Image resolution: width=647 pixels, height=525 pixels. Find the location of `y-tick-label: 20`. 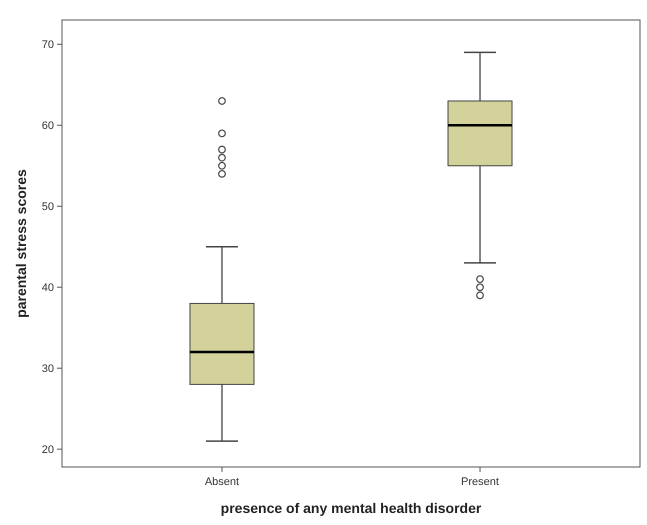

y-tick-label: 20 is located at coordinates (48, 450).